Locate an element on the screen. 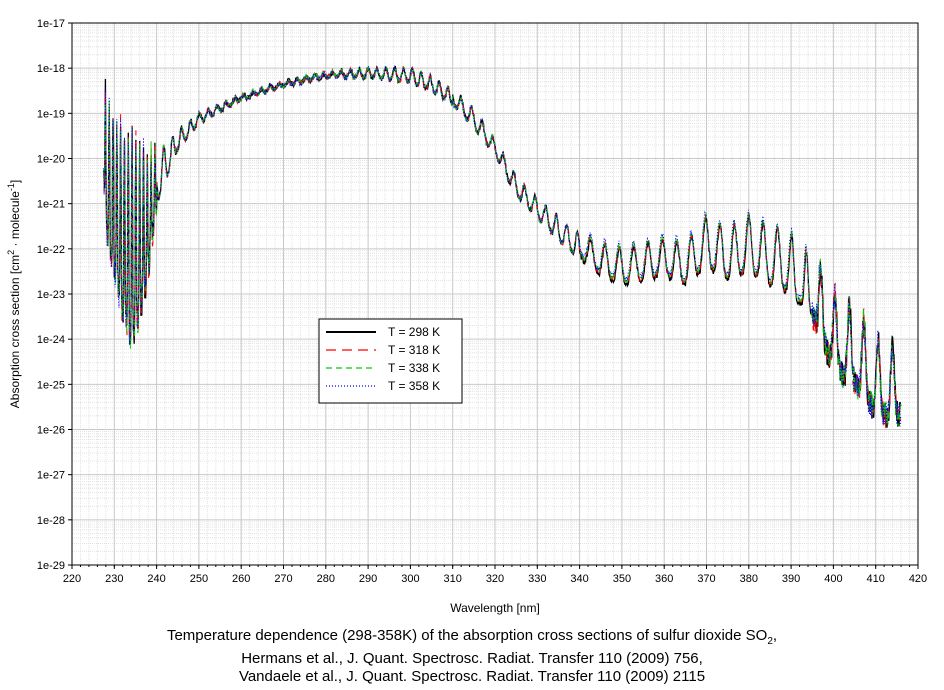  y-tick-label: 1e-25 is located at coordinates (51, 385).